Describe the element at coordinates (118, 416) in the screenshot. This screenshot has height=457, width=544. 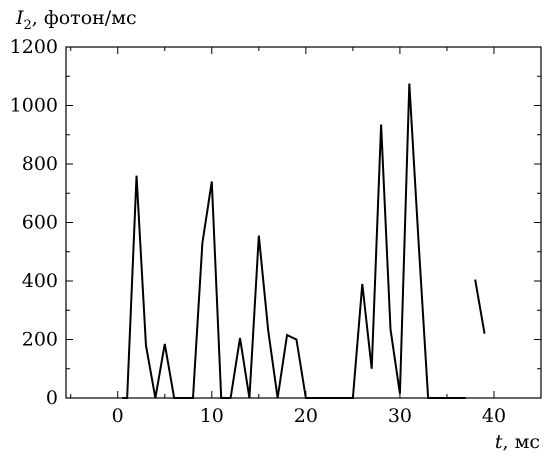
I see `x-tick-label: 0` at that location.